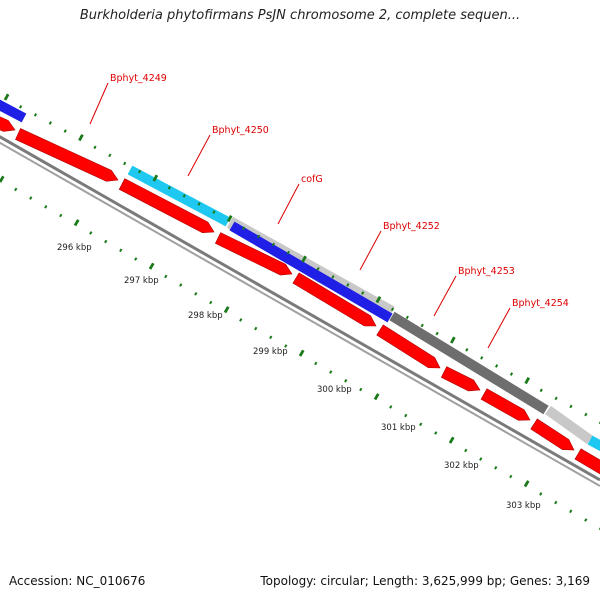  I want to click on accession-text: Accession: NC_010676, so click(77, 581).